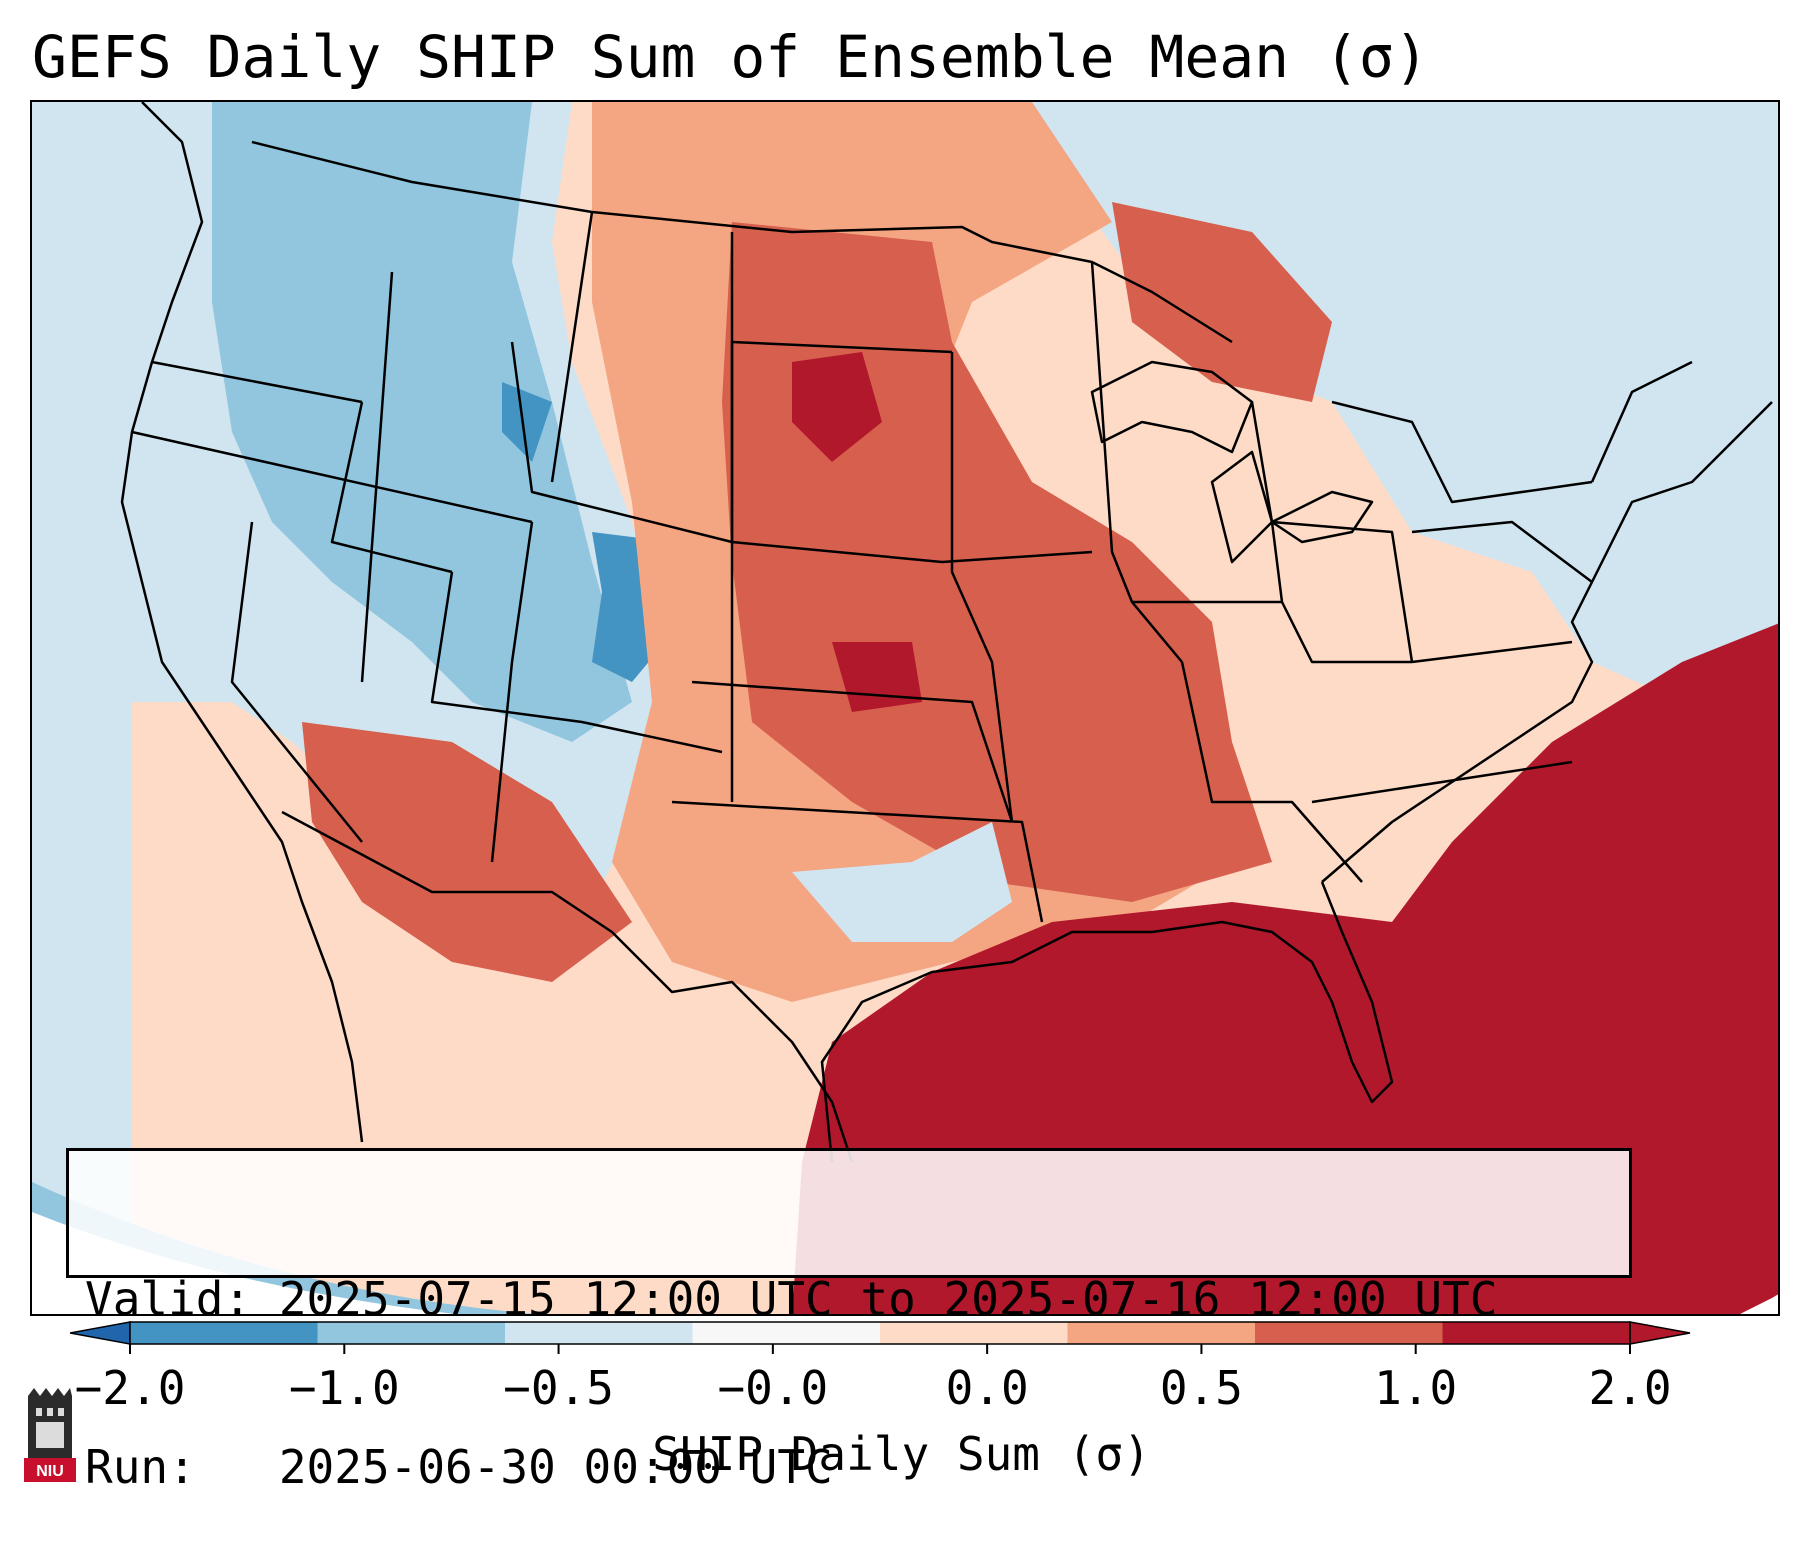  What do you see at coordinates (902, 882) in the screenshot?
I see `field-texas-blue` at bounding box center [902, 882].